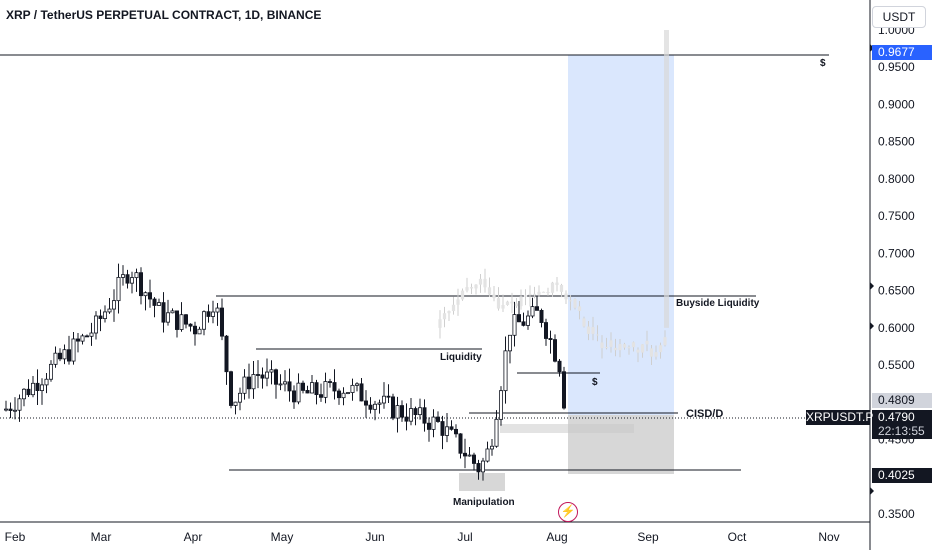 The height and width of the screenshot is (550, 932). I want to click on equilibrium-zone, so click(567, 428).